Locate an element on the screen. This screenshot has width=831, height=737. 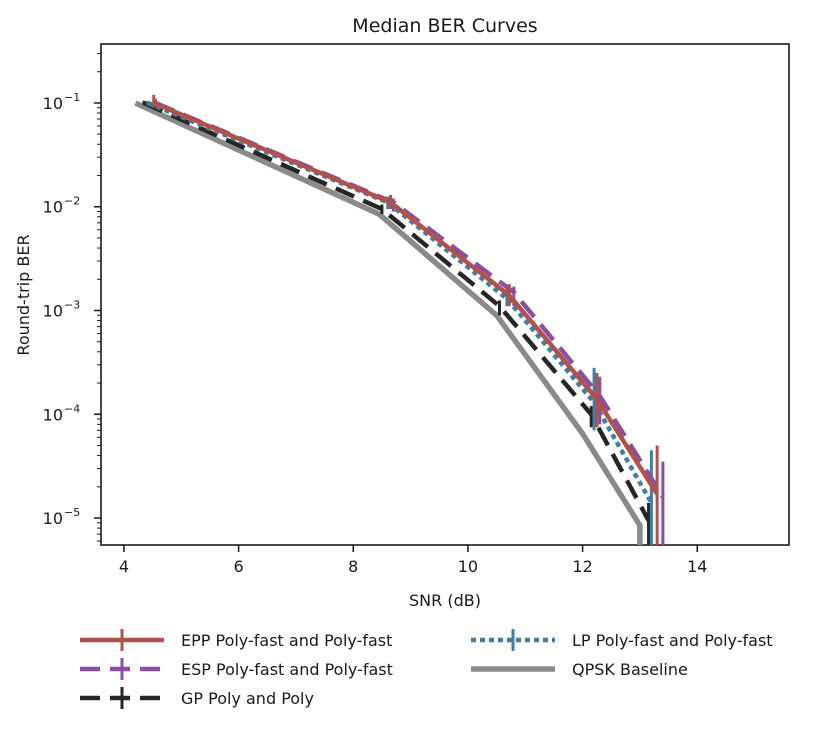
x-axis: 4 6 8 10 12 14 is located at coordinates (413, 560).